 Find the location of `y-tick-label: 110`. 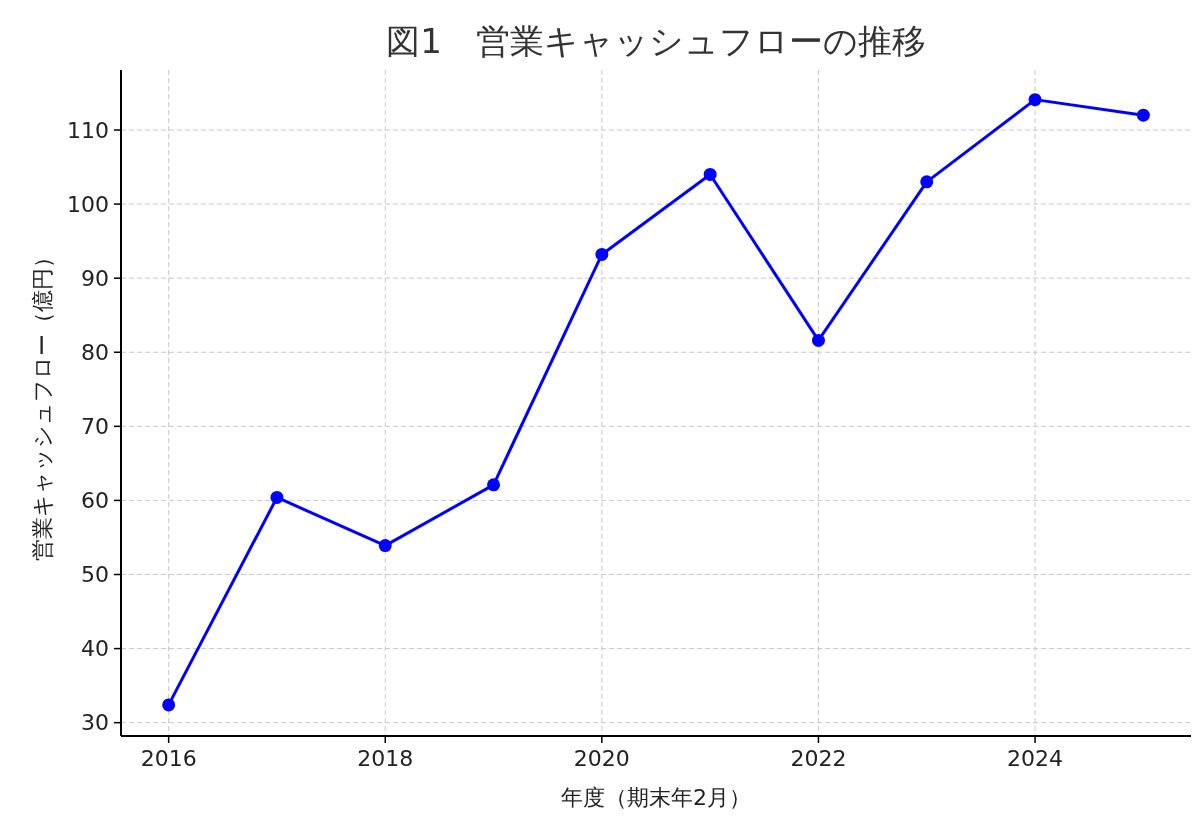

y-tick-label: 110 is located at coordinates (88, 130).